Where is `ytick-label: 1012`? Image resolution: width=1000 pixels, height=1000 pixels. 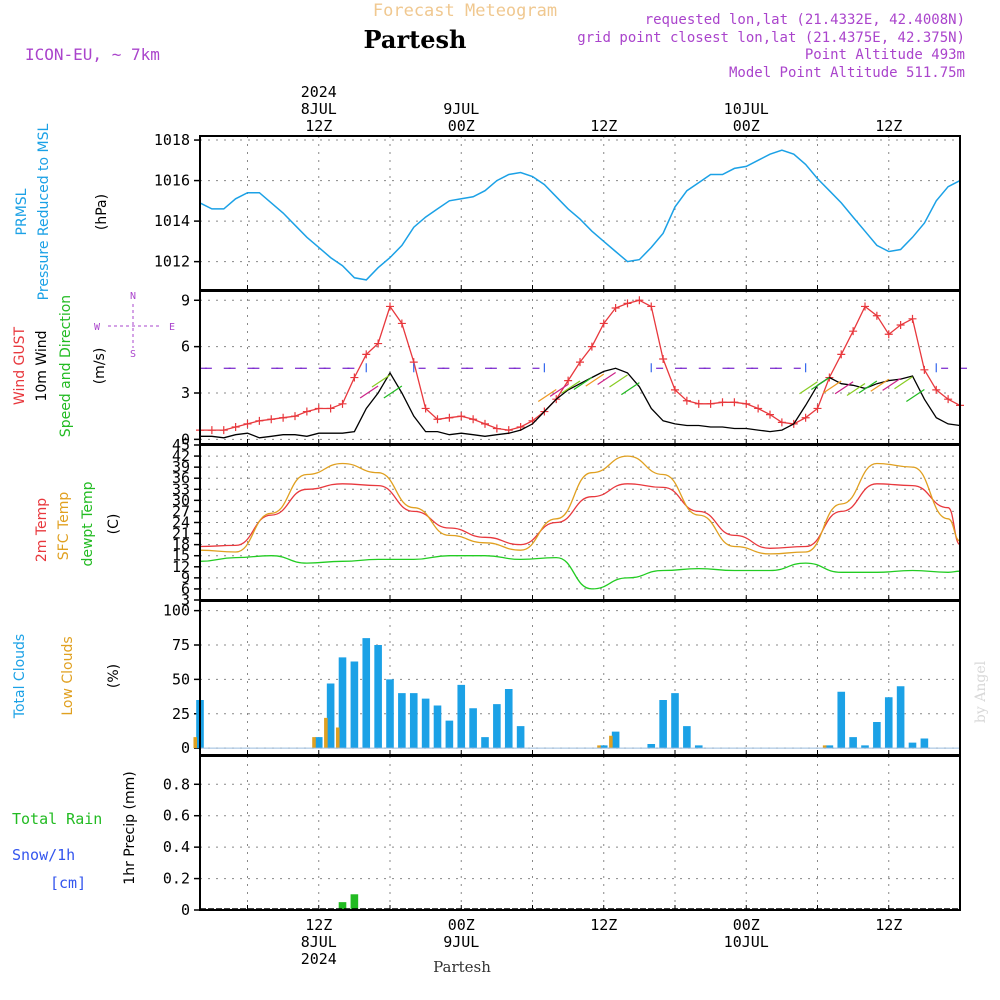 ytick-label: 1012 is located at coordinates (172, 262).